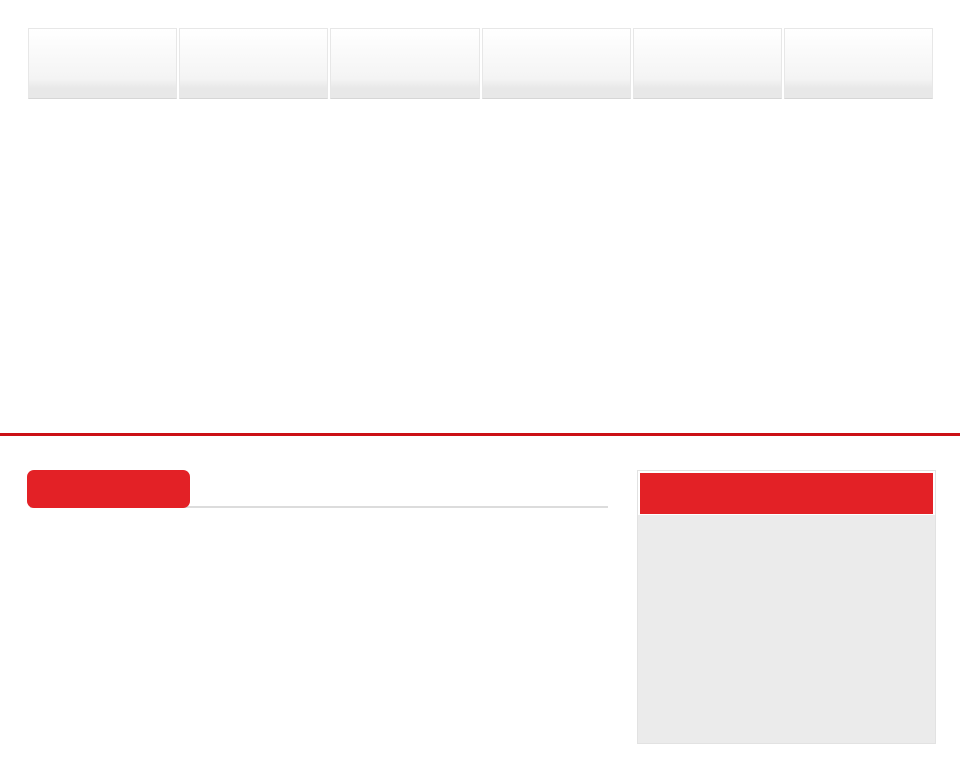 This screenshot has width=960, height=771. What do you see at coordinates (786, 629) in the screenshot?
I see `sidebar-body` at bounding box center [786, 629].